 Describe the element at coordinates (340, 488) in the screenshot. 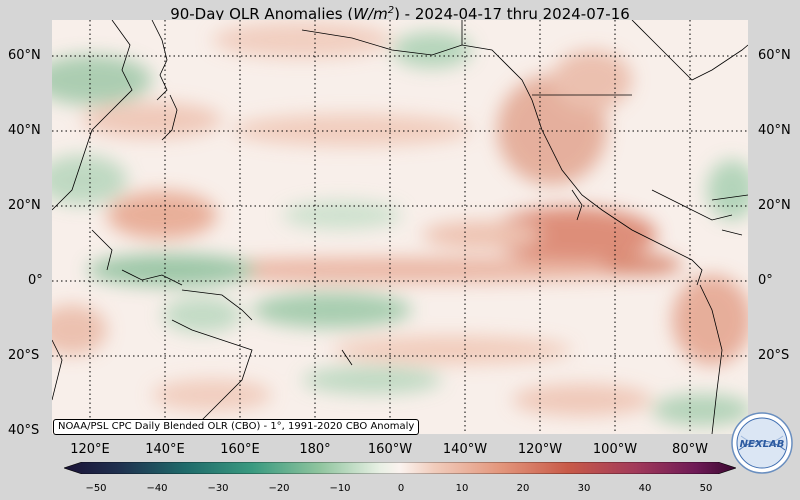

I see `colorbar-tick: −10` at that location.